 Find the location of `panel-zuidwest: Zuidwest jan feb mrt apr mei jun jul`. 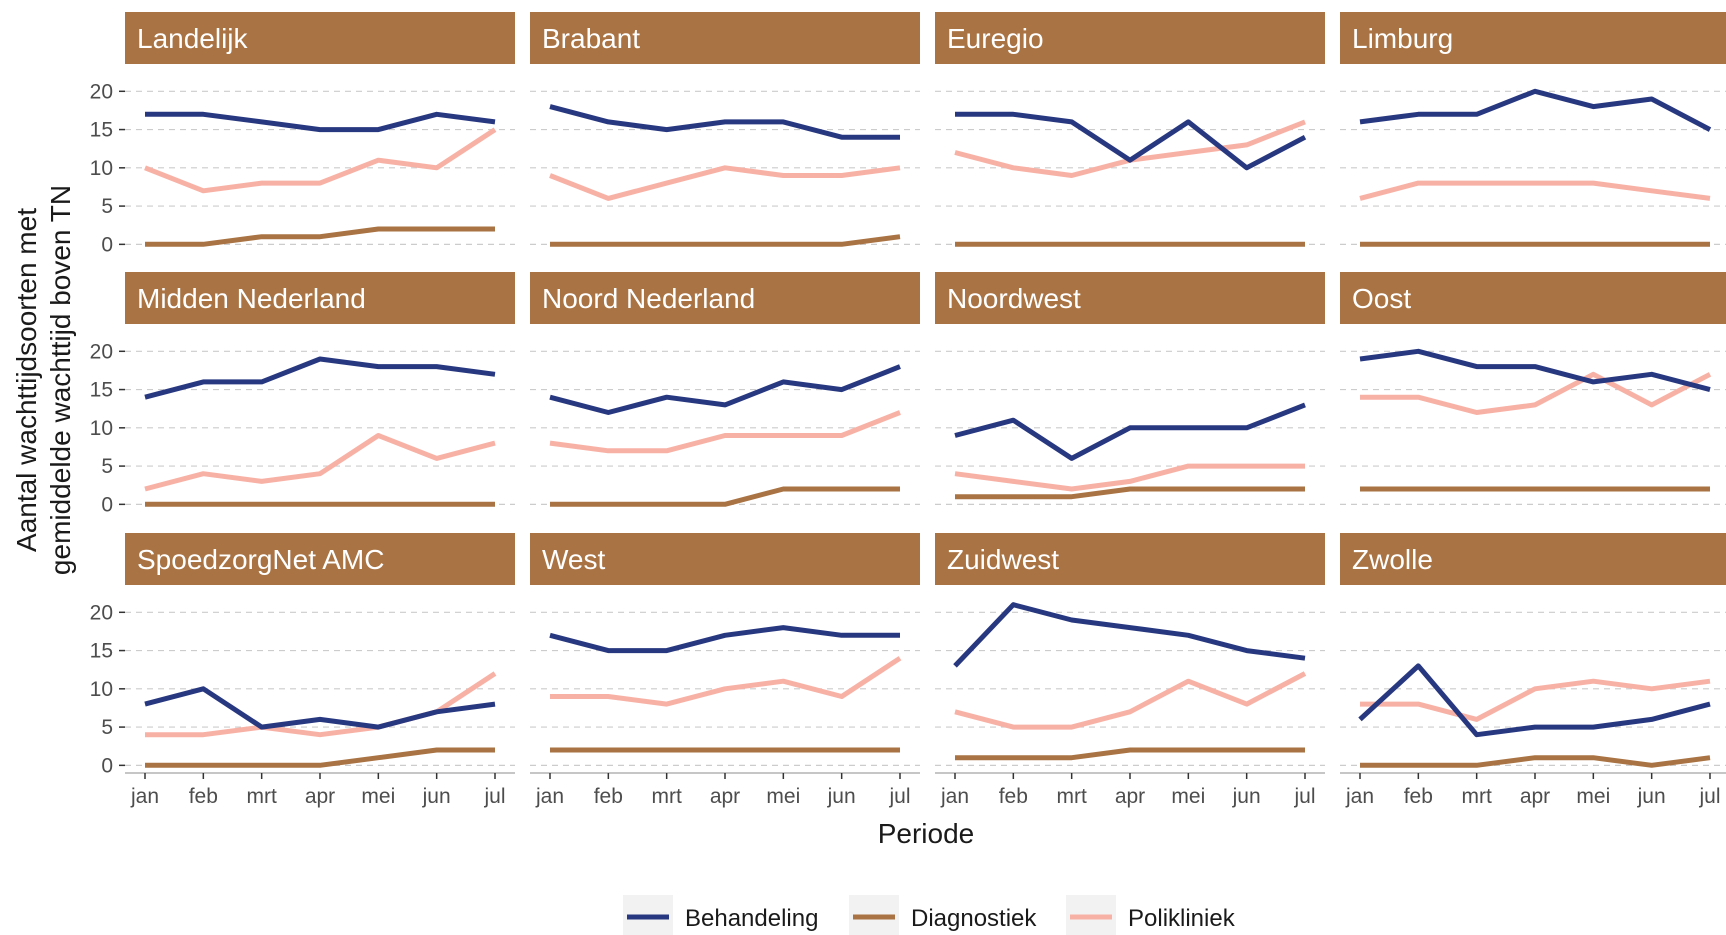

panel-zuidwest: Zuidwest jan feb mrt apr mei jun jul is located at coordinates (1130, 670).